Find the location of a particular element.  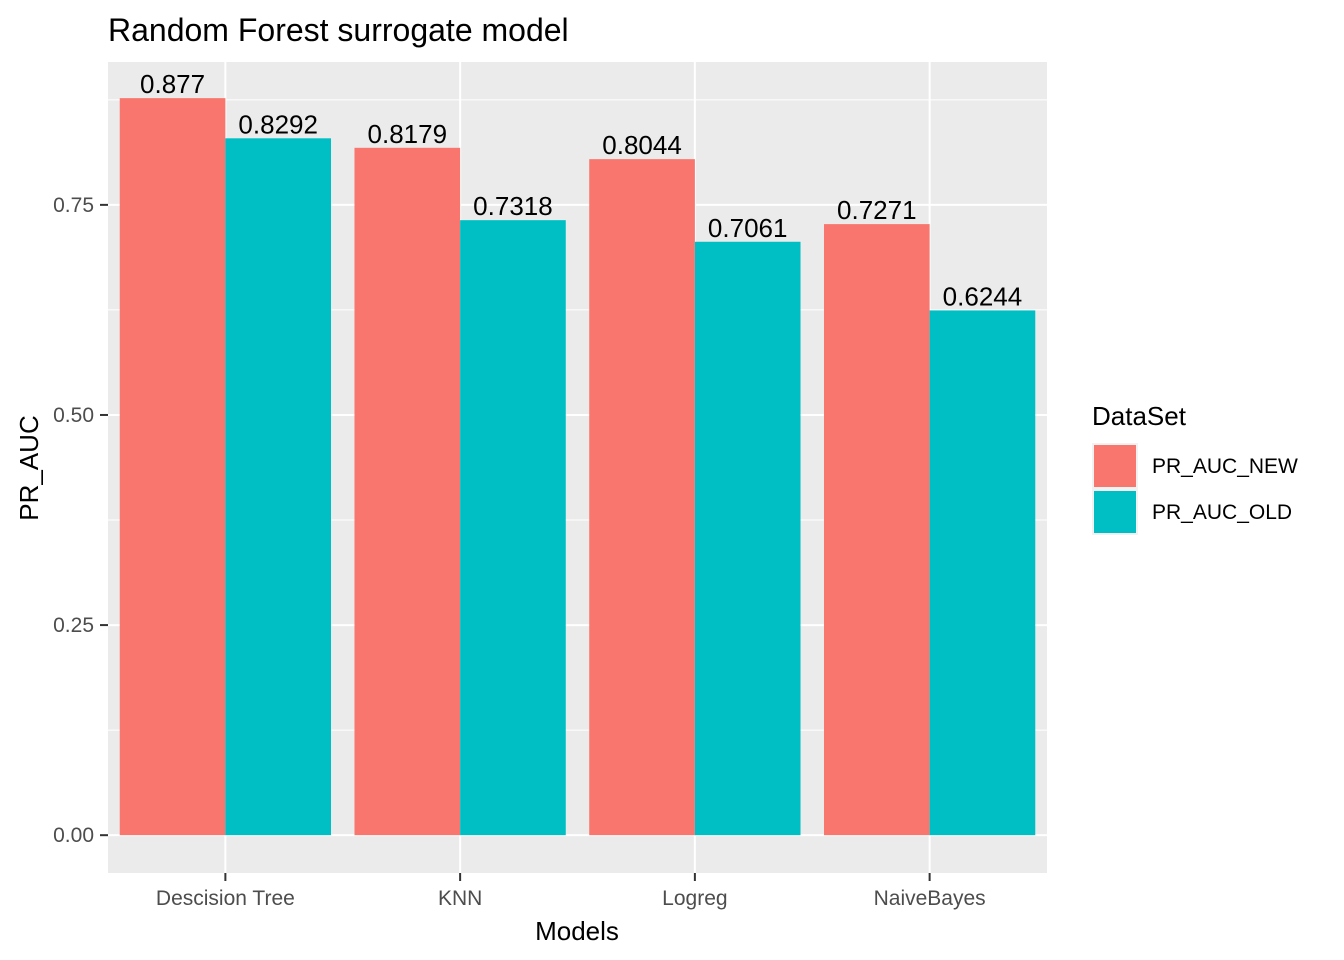

y-tick-label: 0.75 is located at coordinates (73, 205).